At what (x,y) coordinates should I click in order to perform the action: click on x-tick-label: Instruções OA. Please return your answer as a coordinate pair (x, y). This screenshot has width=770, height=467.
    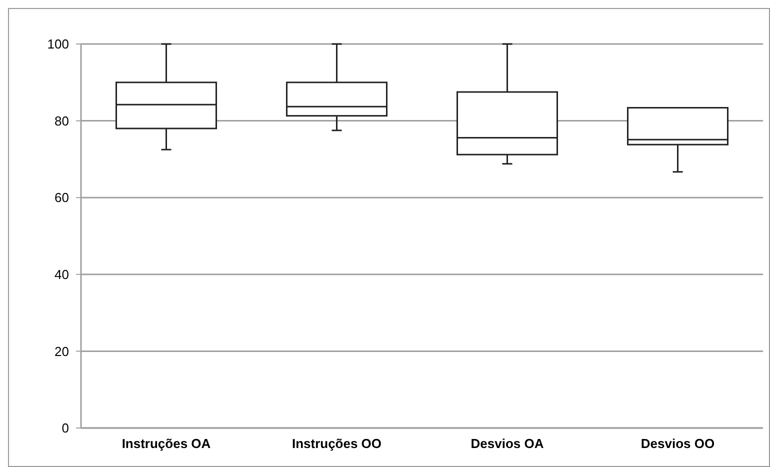
    Looking at the image, I should click on (167, 443).